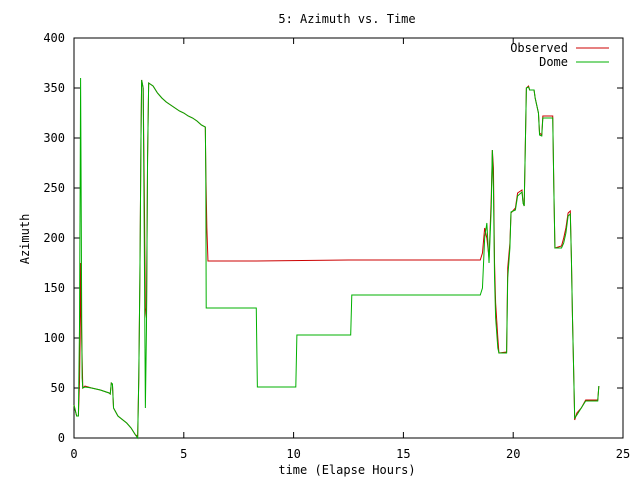 The height and width of the screenshot is (480, 640). Describe the element at coordinates (539, 48) in the screenshot. I see `legend-label-observed: Observed` at that location.